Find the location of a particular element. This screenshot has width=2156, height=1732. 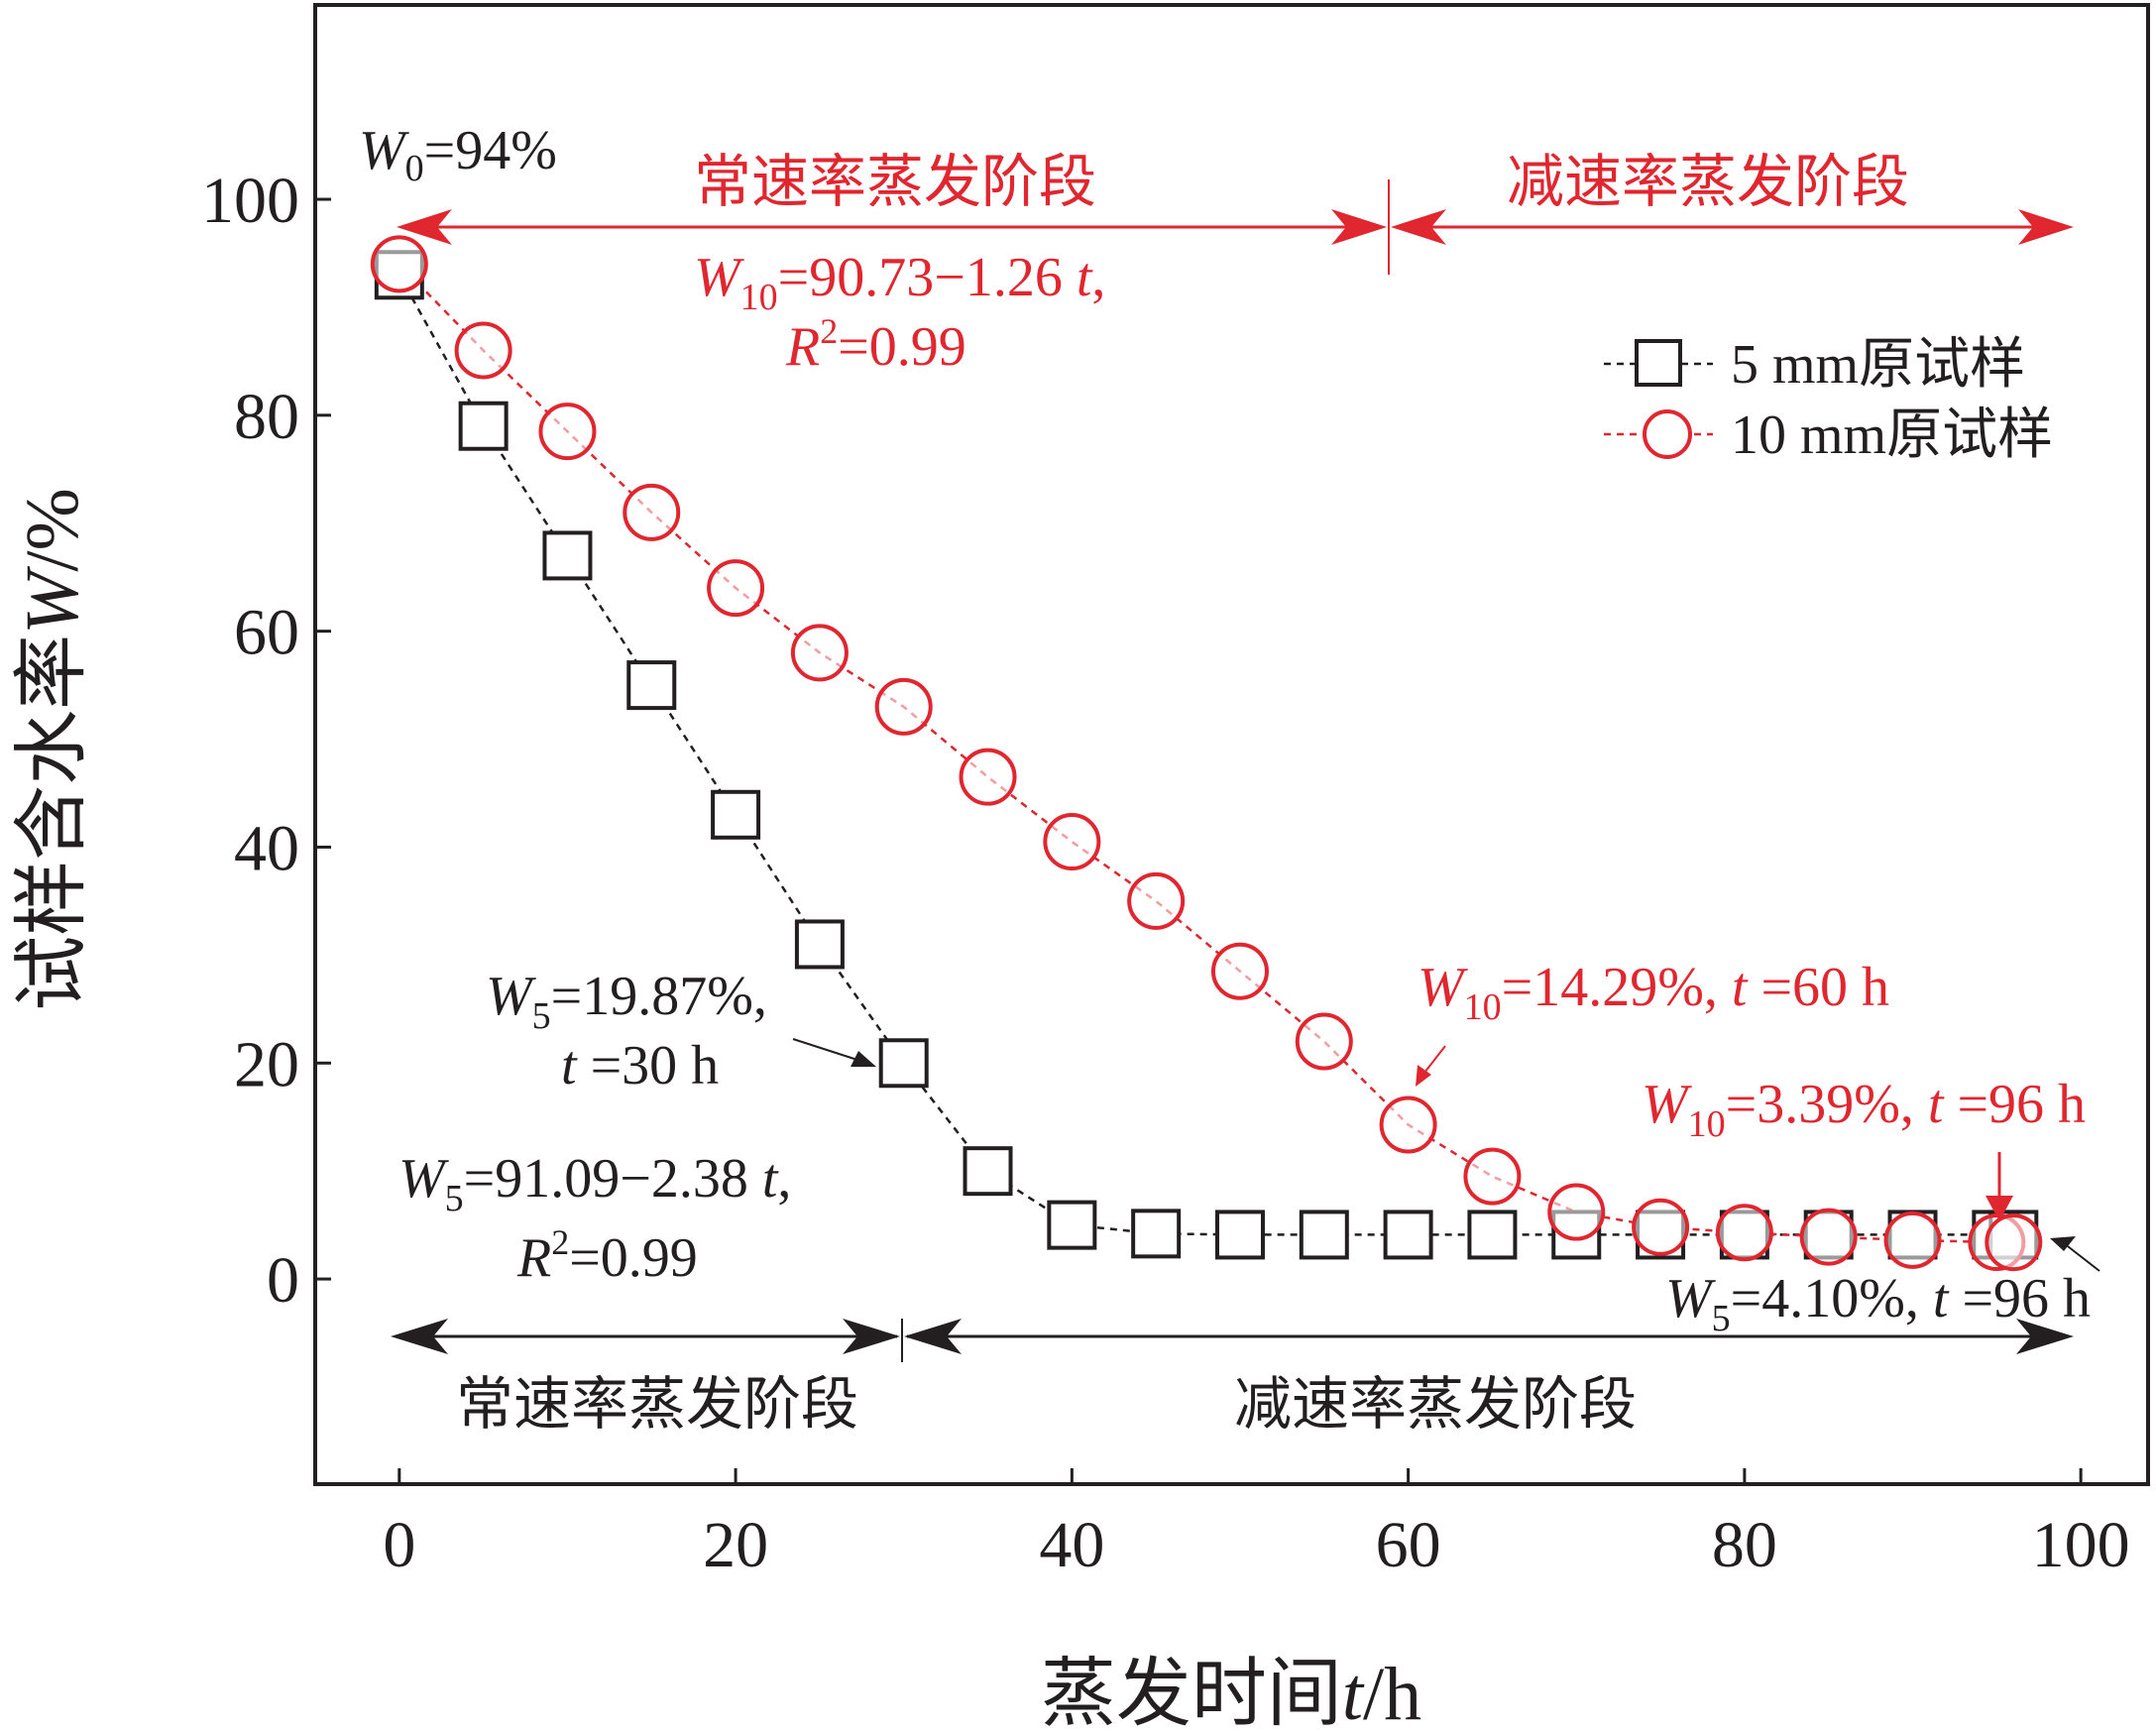

bottom-constant-arrowhead-left is located at coordinates (419, 1336).